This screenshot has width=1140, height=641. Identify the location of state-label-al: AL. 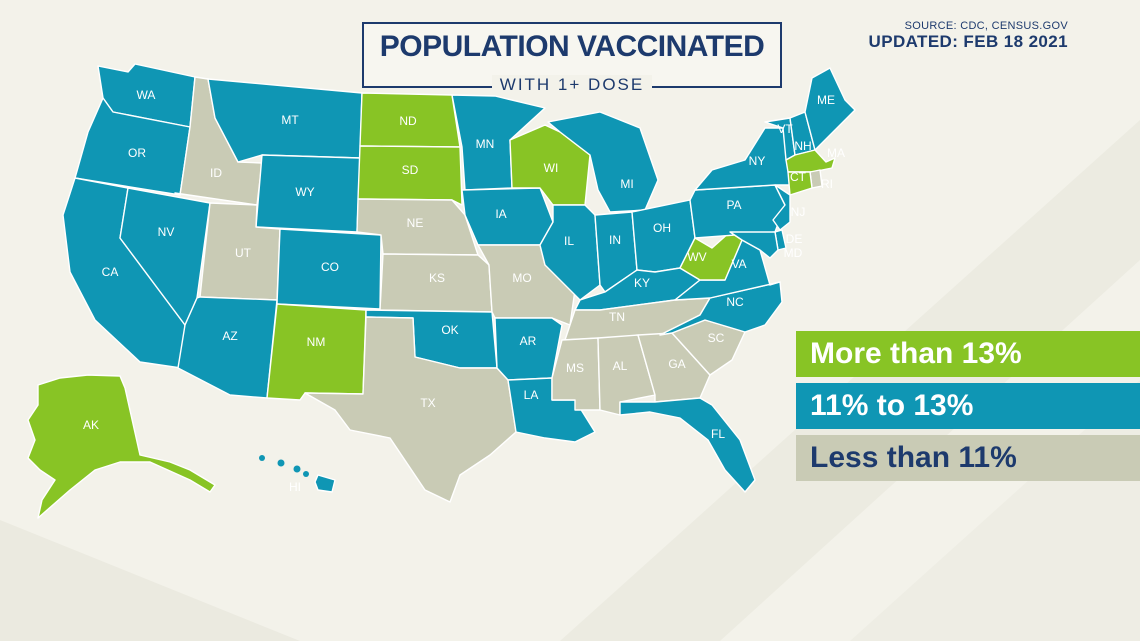
(620, 366).